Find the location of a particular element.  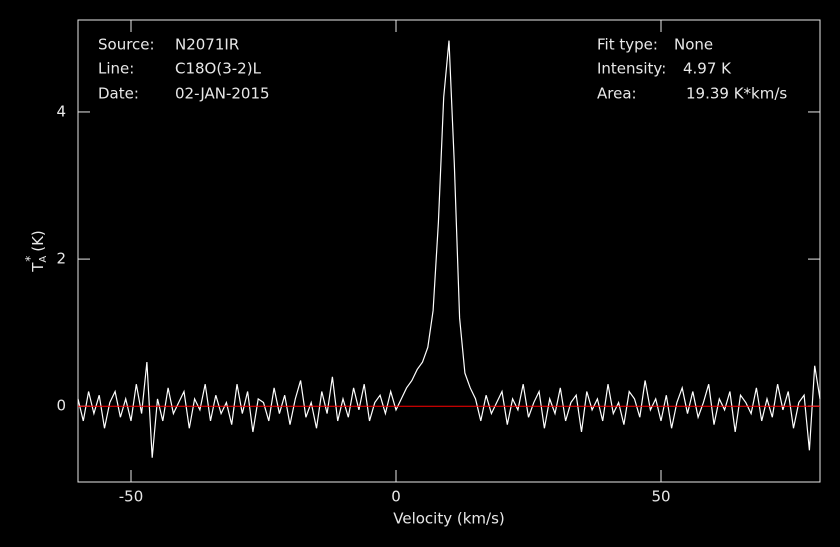

info-label: Fit type: is located at coordinates (627, 45).